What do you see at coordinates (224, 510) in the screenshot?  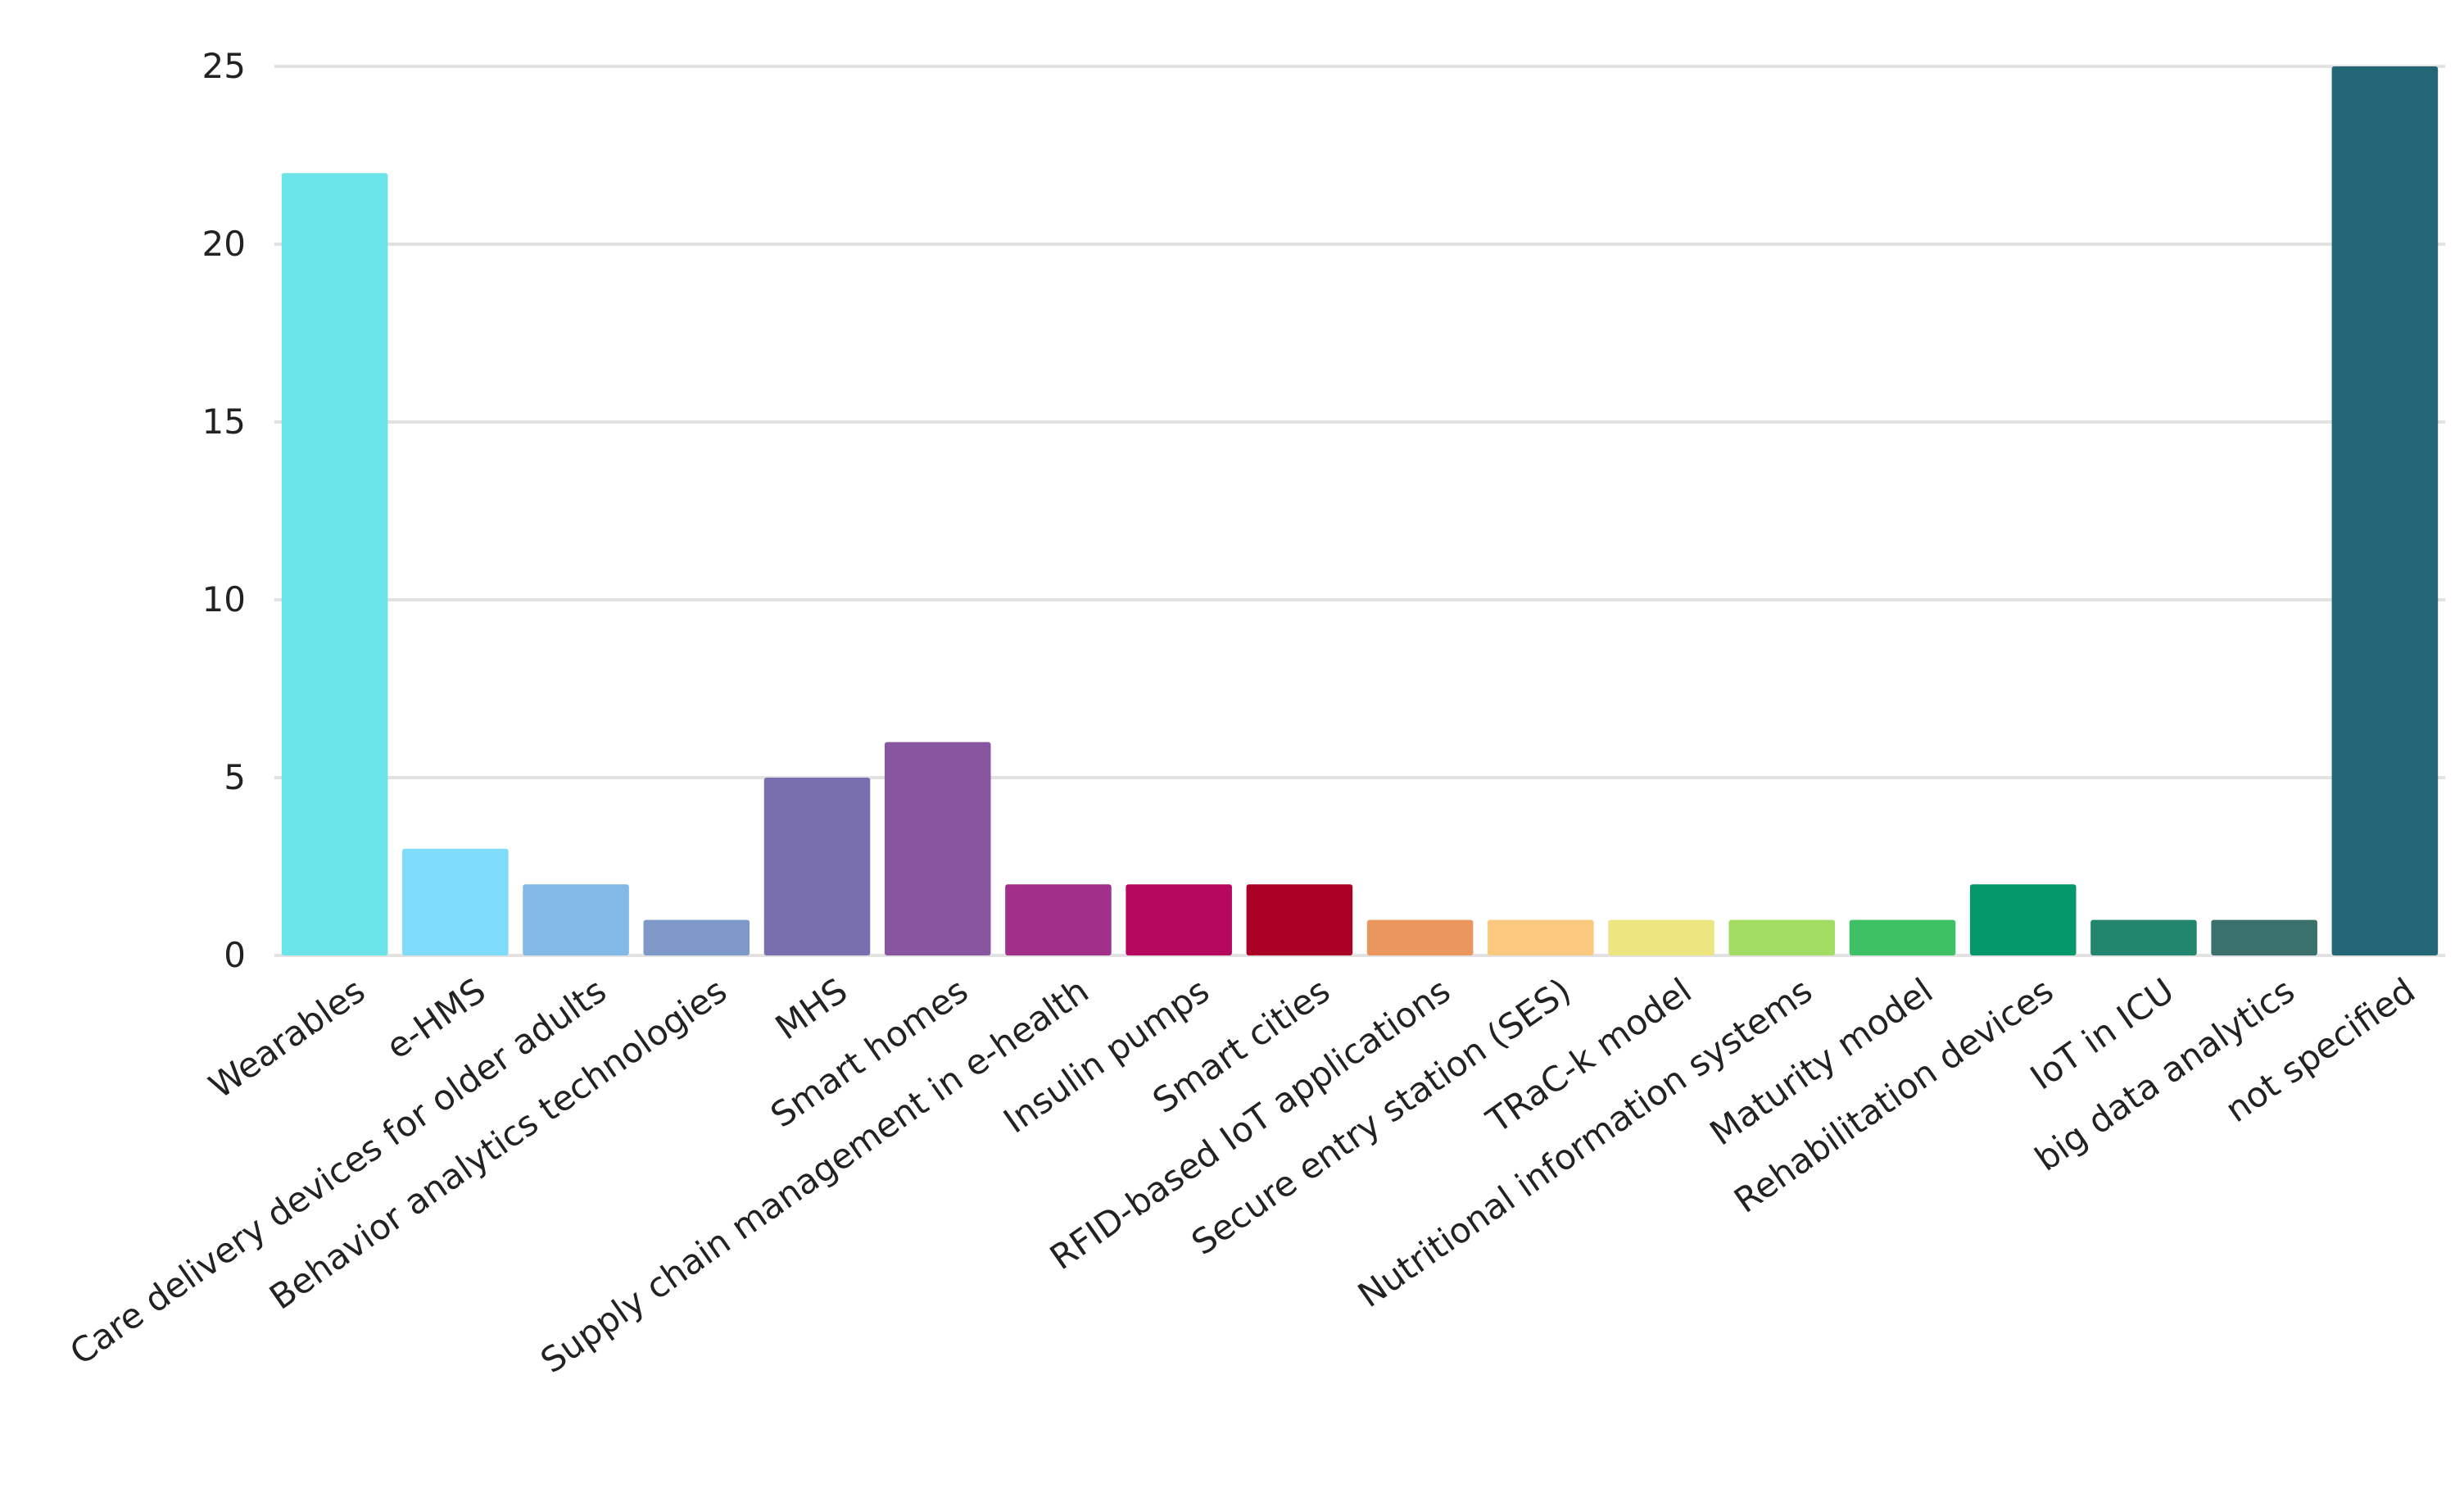 I see `y-axis-tick-labels: 0 5 10 15 20 25` at bounding box center [224, 510].